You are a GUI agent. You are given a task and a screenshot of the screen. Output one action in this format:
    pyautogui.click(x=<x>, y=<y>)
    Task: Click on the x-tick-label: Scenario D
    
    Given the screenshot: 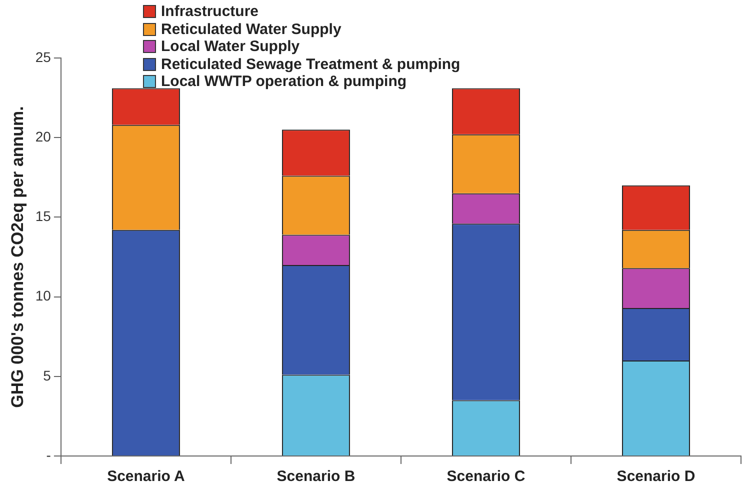 What is the action you would take?
    pyautogui.click(x=656, y=477)
    